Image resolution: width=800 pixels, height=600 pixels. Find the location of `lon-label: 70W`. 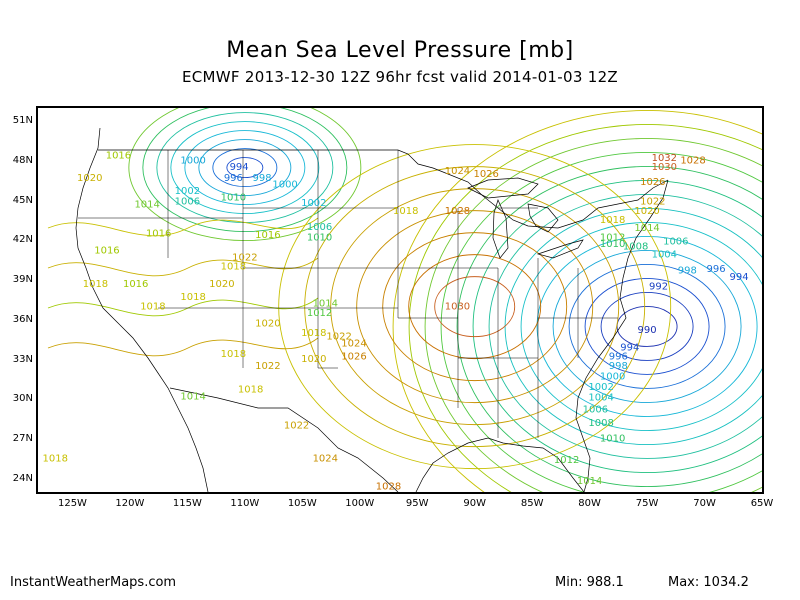

lon-label: 70W is located at coordinates (704, 503).